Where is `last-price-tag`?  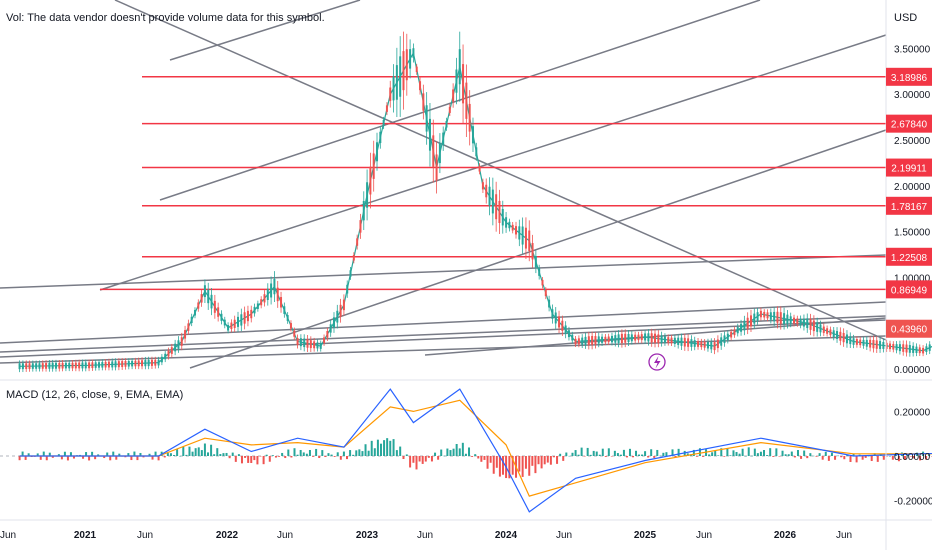
last-price-tag is located at coordinates (909, 328).